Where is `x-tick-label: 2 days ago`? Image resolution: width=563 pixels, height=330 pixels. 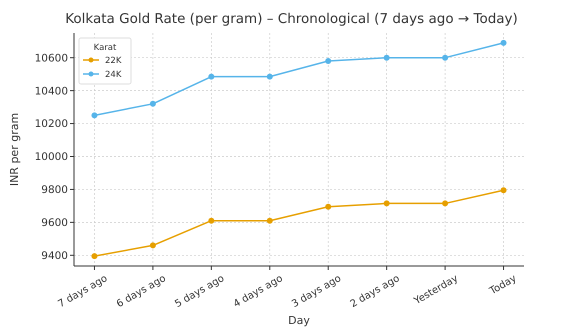 x-tick-label: 2 days ago is located at coordinates (375, 291).